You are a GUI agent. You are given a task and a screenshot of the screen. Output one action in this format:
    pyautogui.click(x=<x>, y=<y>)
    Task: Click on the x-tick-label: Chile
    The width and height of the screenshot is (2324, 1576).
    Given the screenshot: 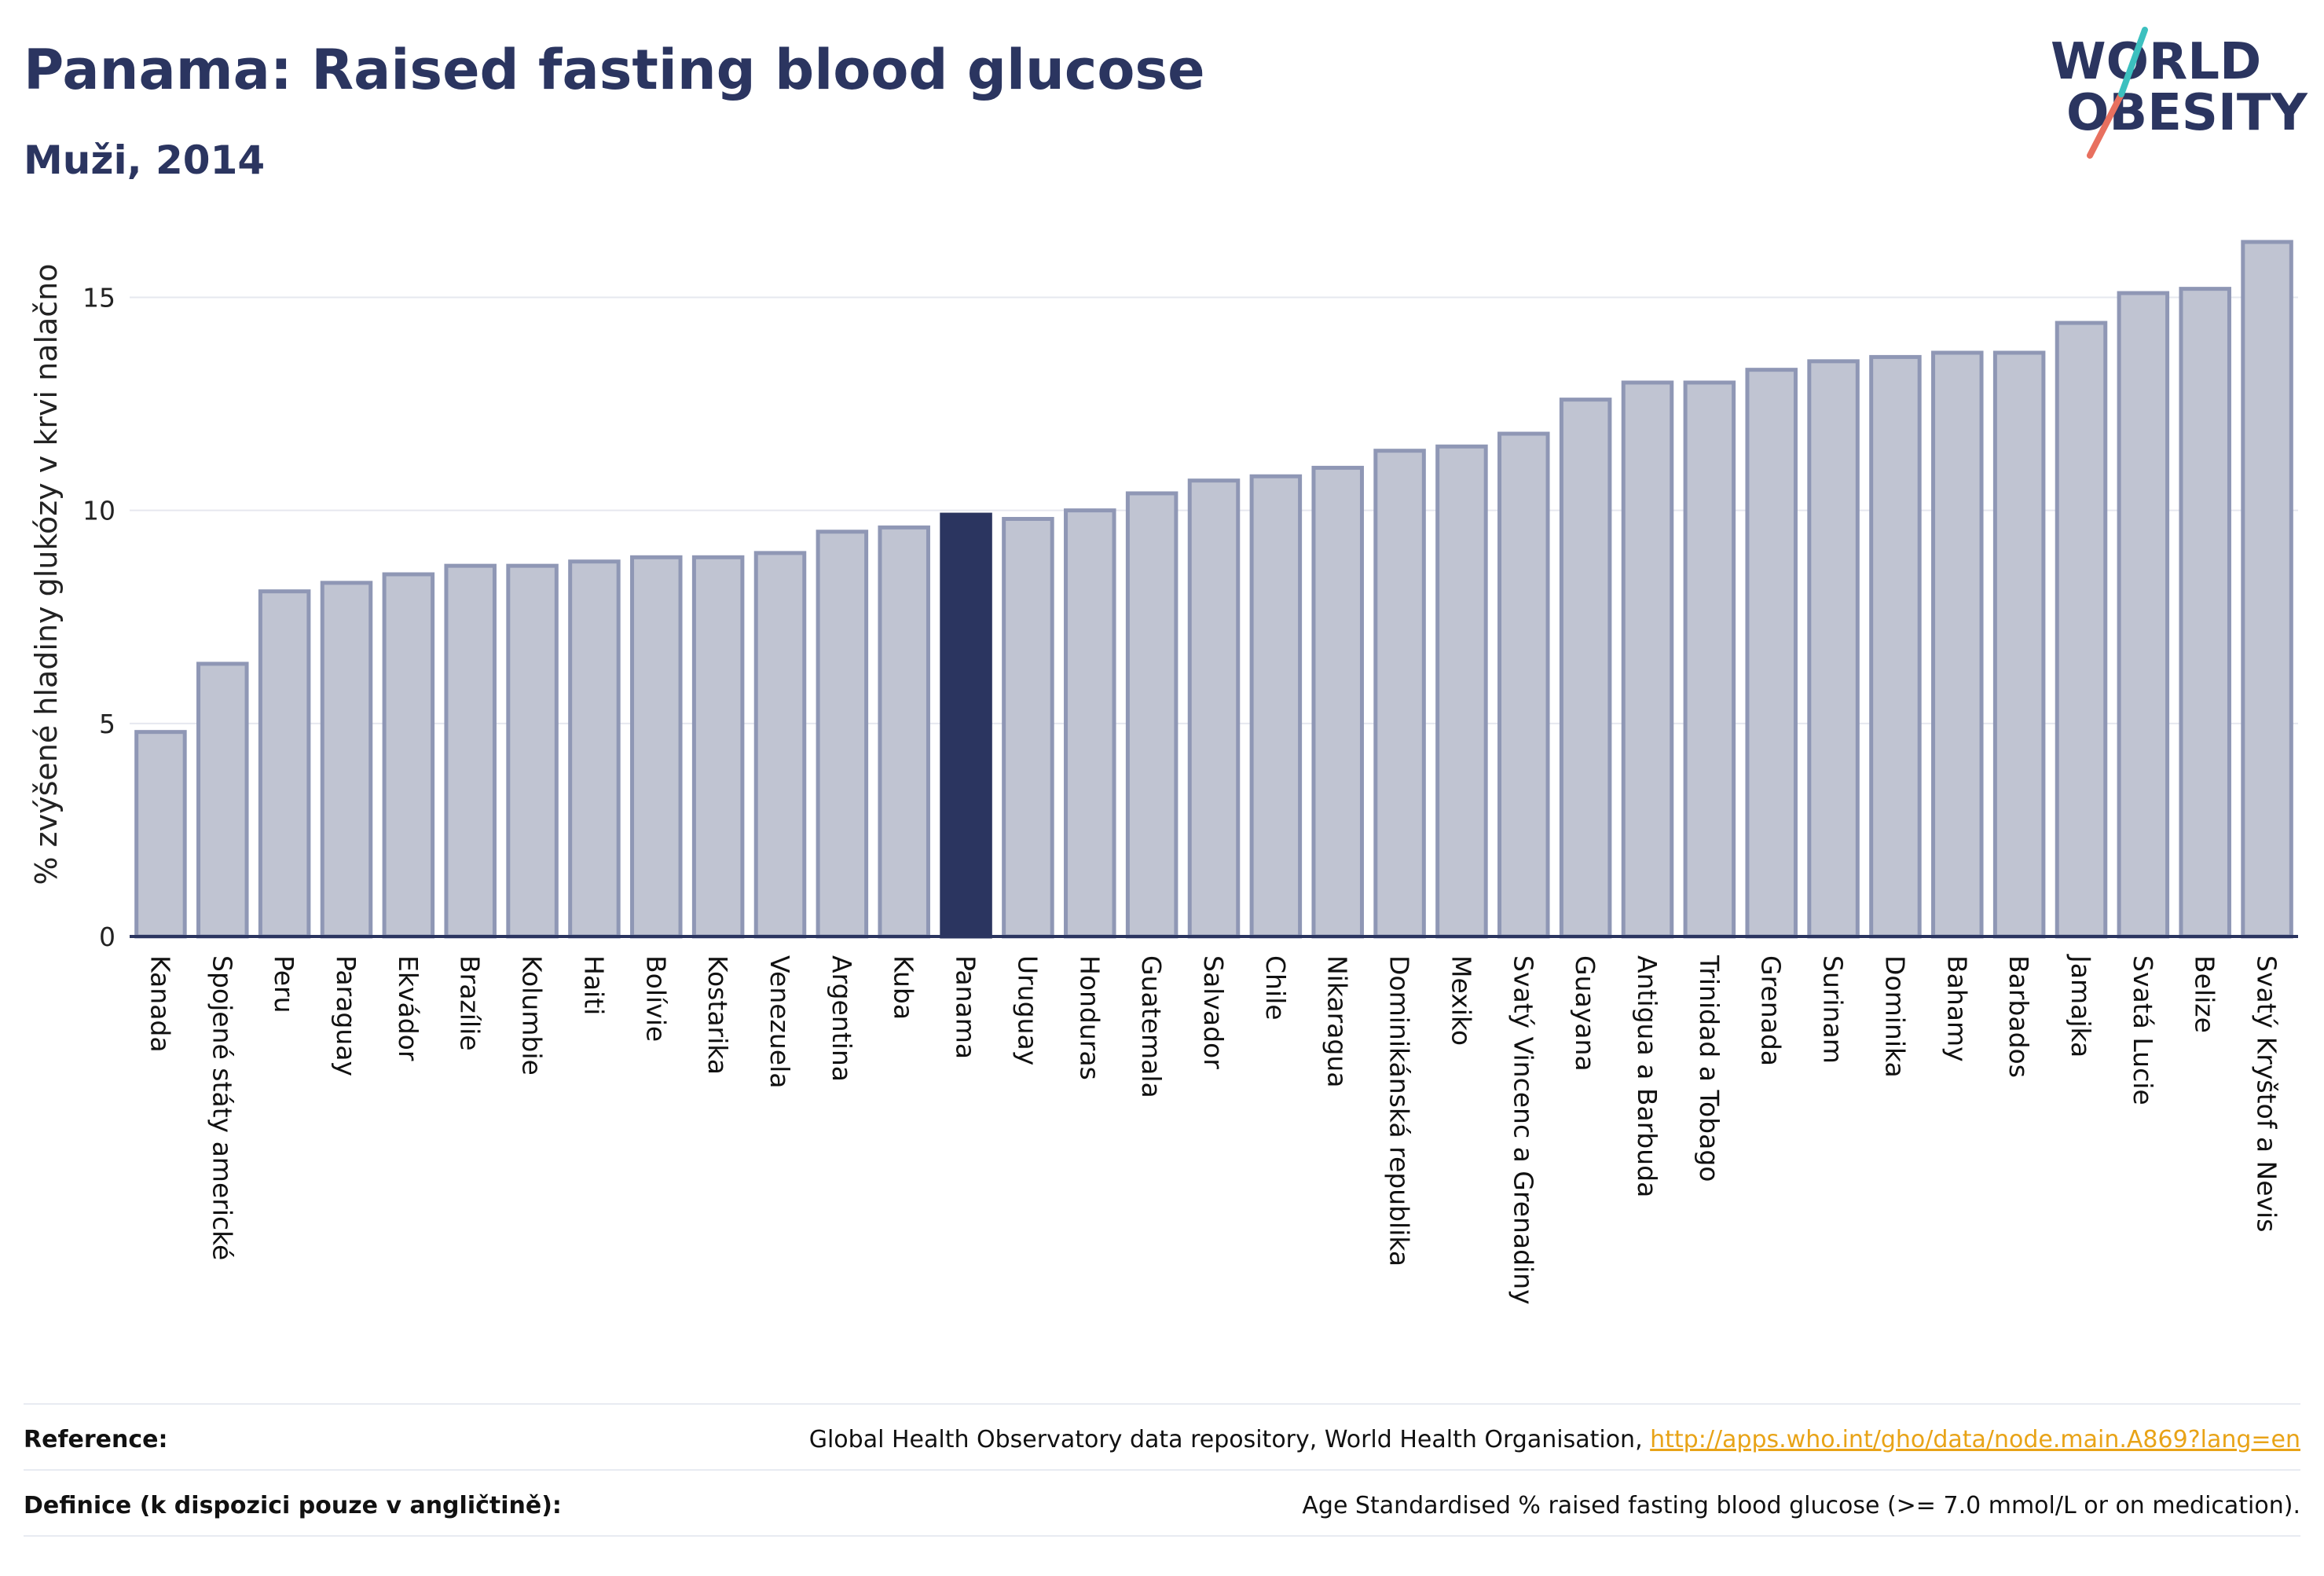 What is the action you would take?
    pyautogui.click(x=1275, y=988)
    